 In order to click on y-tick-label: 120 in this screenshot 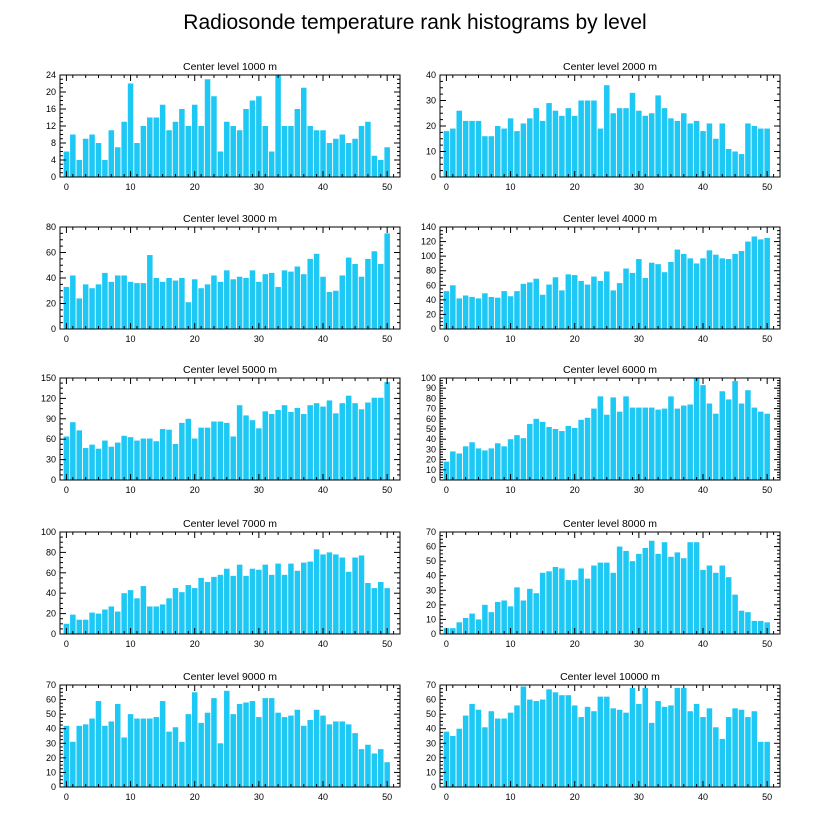, I will do `click(48, 398)`.